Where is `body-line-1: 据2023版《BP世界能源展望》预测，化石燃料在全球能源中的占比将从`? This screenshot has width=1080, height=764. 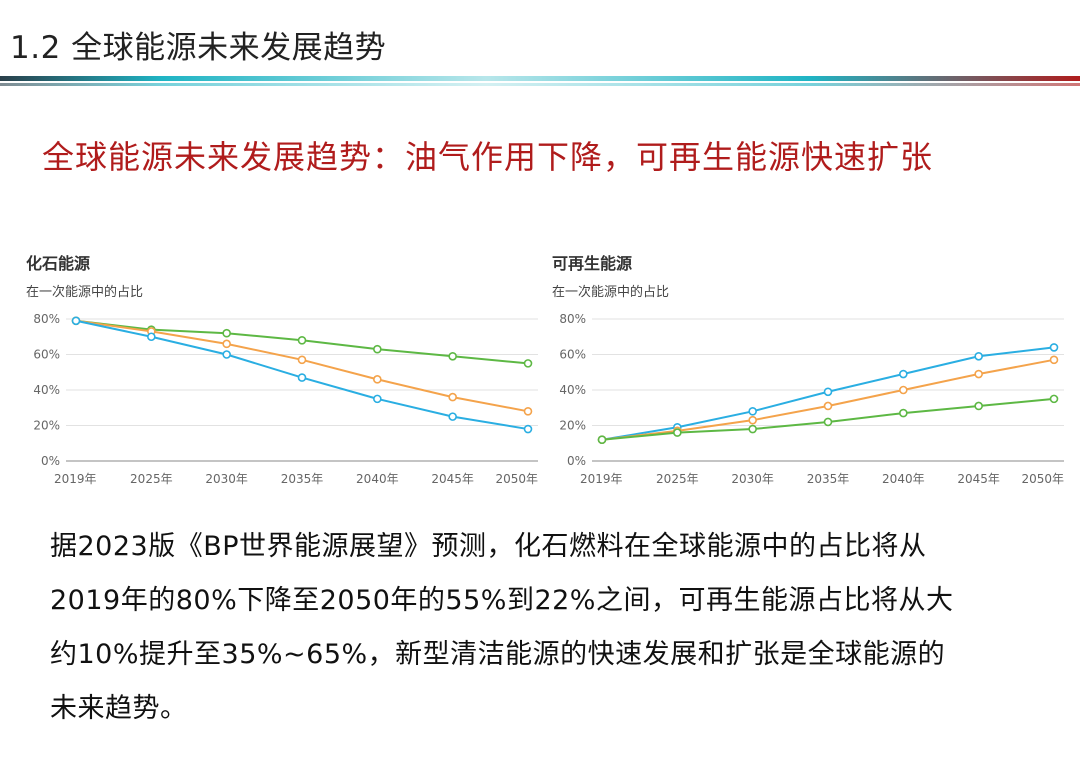 body-line-1: 据2023版《BP世界能源展望》预测，化石燃料在全球能源中的占比将从 is located at coordinates (488, 546).